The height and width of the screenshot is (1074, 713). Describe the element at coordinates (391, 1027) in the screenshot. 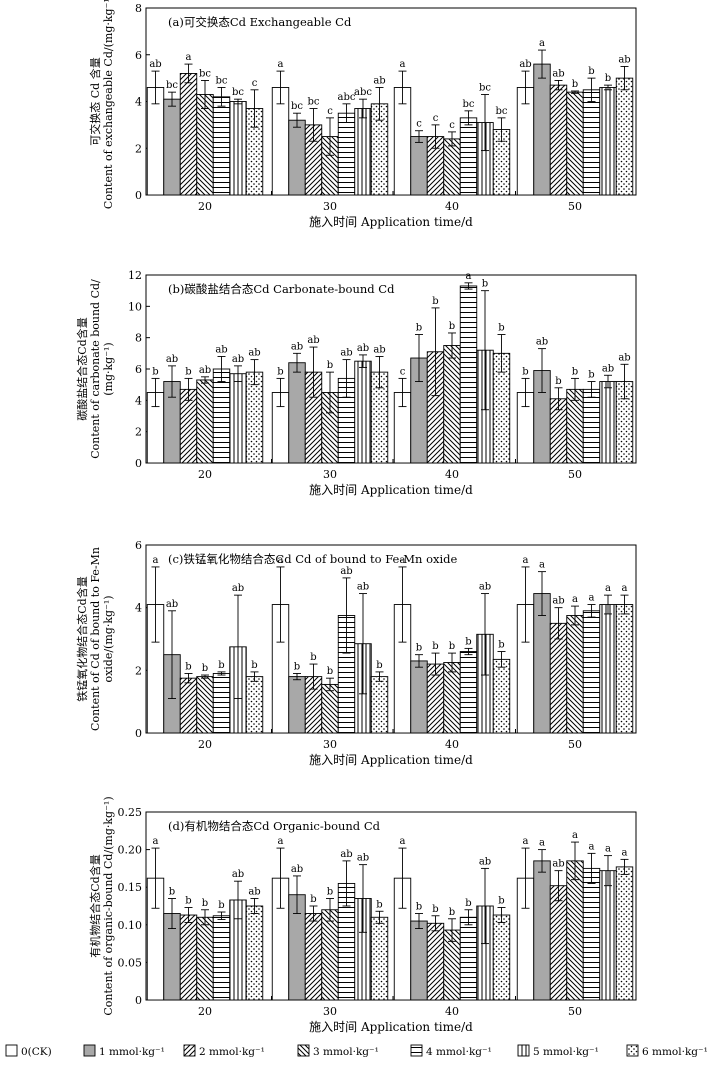

I see `x-axis-label: 施入时间 Application time/d` at that location.